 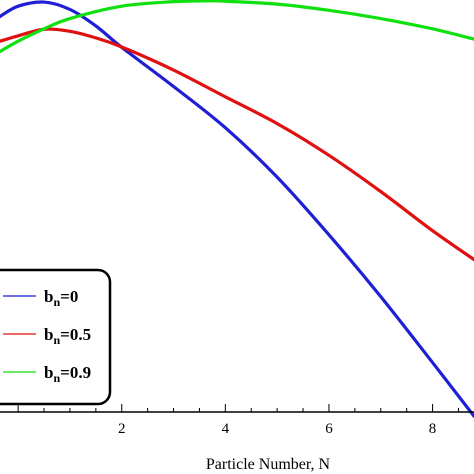 I want to click on x-tick-label: 4, so click(x=226, y=429).